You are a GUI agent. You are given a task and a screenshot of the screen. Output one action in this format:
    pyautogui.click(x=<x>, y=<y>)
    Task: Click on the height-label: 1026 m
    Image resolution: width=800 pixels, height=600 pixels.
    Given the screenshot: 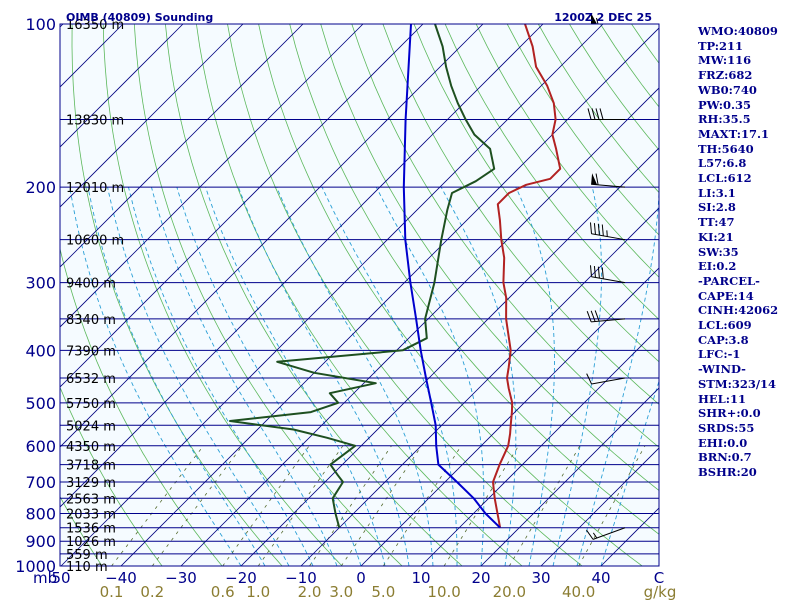 What is the action you would take?
    pyautogui.click(x=91, y=542)
    